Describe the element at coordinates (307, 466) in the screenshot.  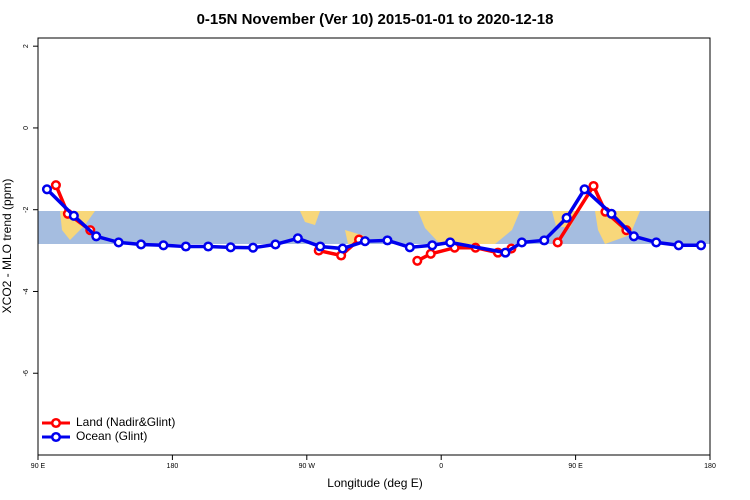
I see `x-tick-label: 90 W` at that location.